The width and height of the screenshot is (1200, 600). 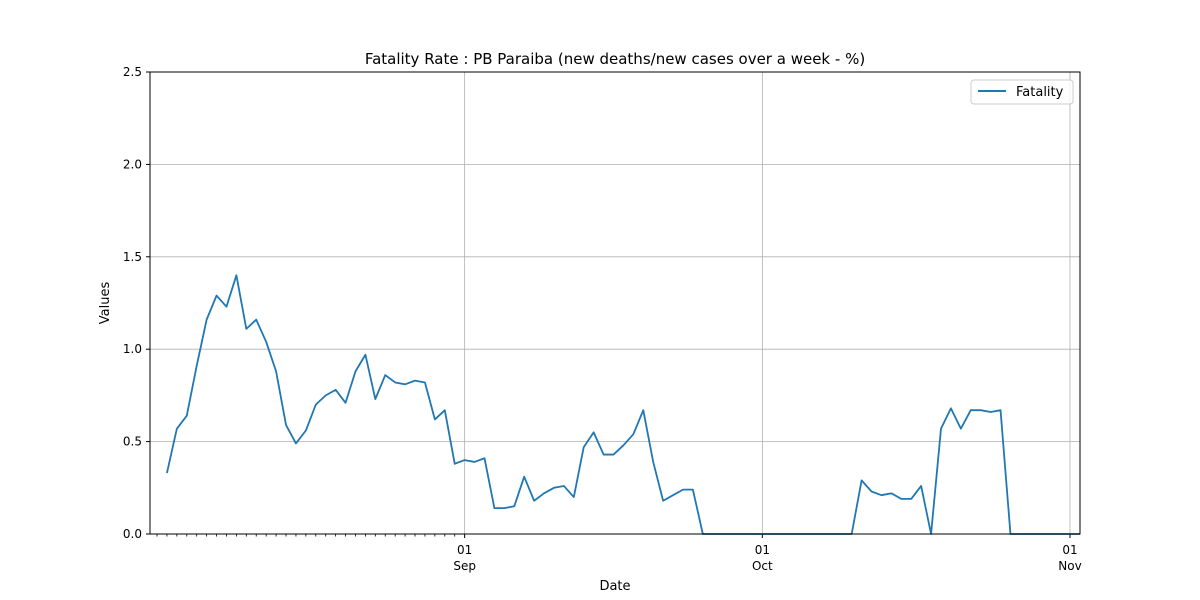 What do you see at coordinates (132, 72) in the screenshot?
I see `y-tick-label: 2.5` at bounding box center [132, 72].